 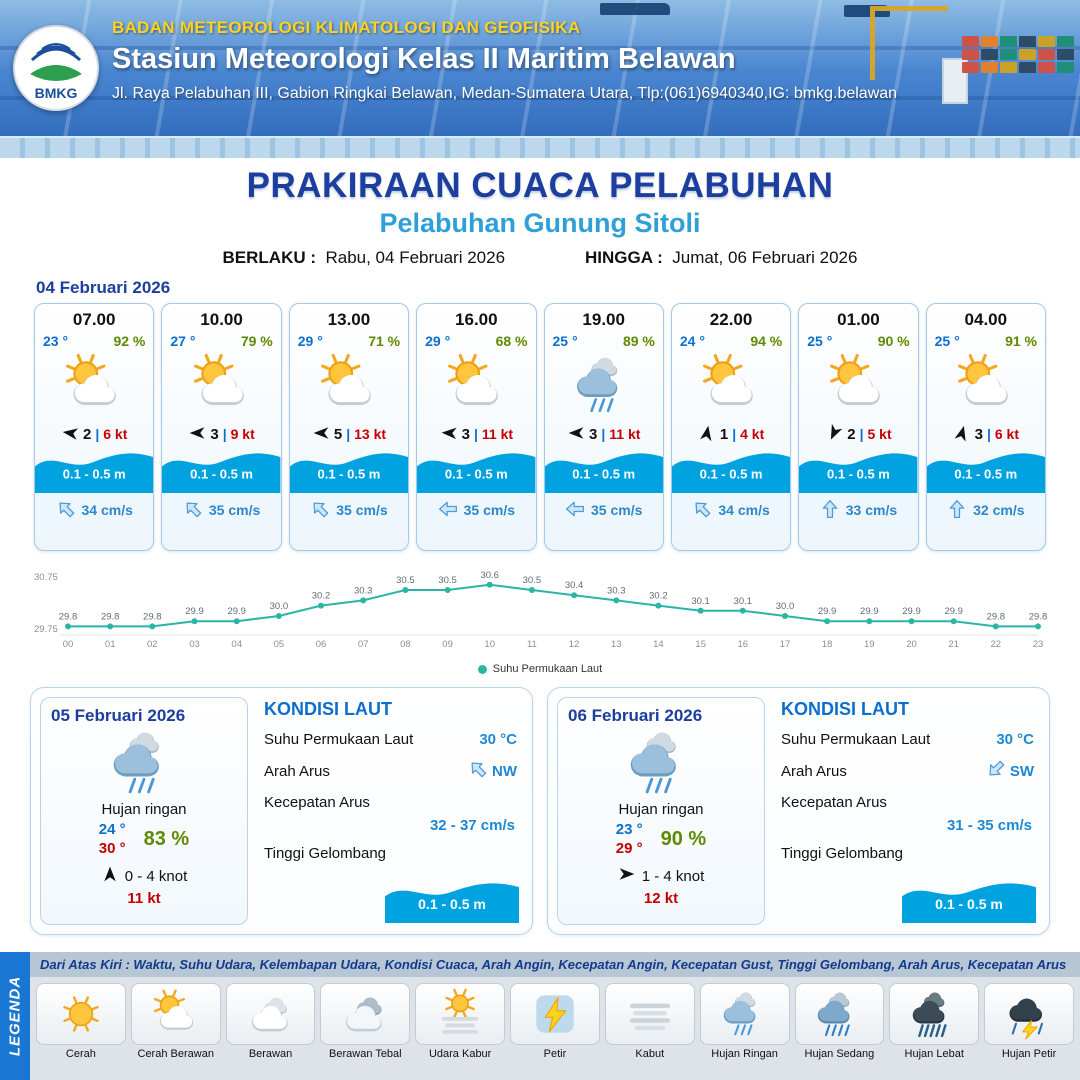 What do you see at coordinates (452, 900) in the screenshot?
I see `wave-height-graphic: 0.1 - 0.5 m` at bounding box center [452, 900].